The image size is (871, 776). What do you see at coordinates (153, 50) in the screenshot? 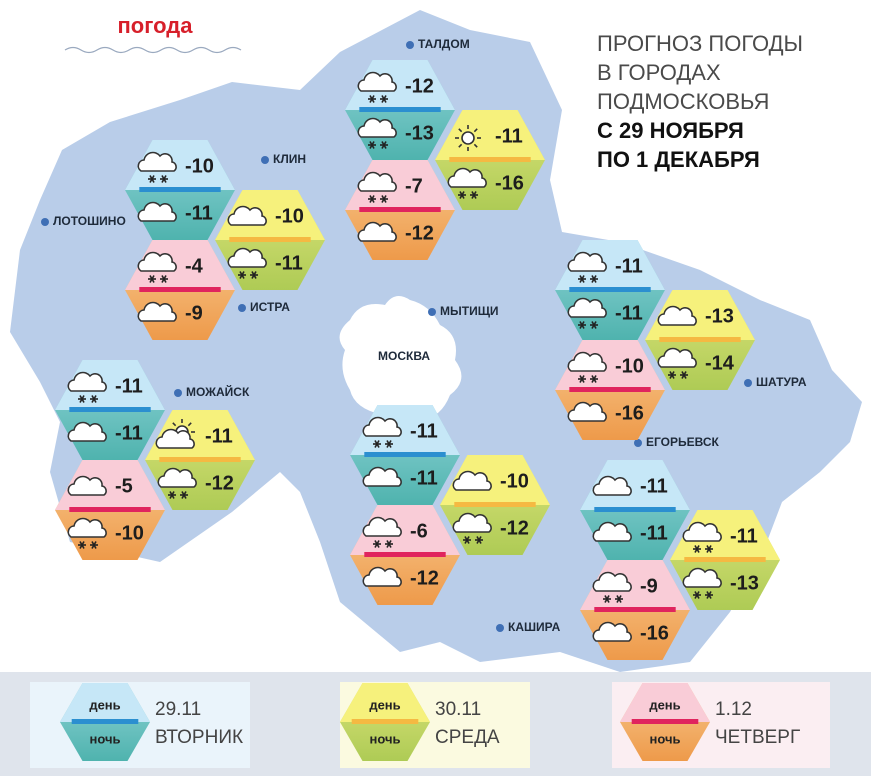
I see `header-wave` at bounding box center [153, 50].